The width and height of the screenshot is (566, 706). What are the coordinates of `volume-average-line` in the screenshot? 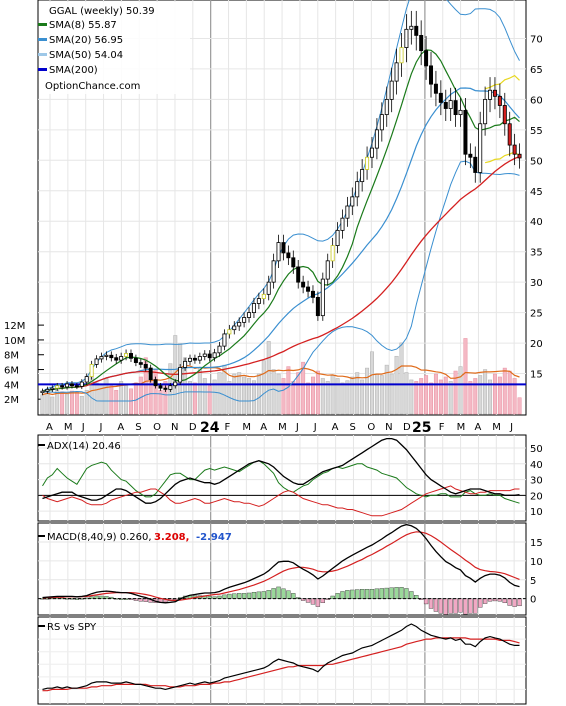 It's located at (281, 380).